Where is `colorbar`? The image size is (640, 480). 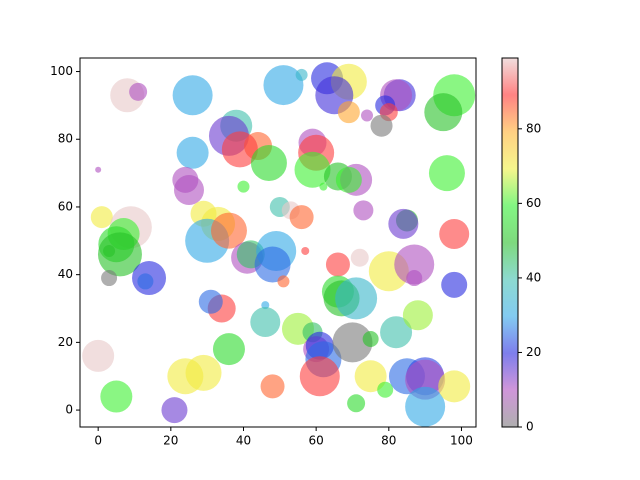 colorbar is located at coordinates (510, 242).